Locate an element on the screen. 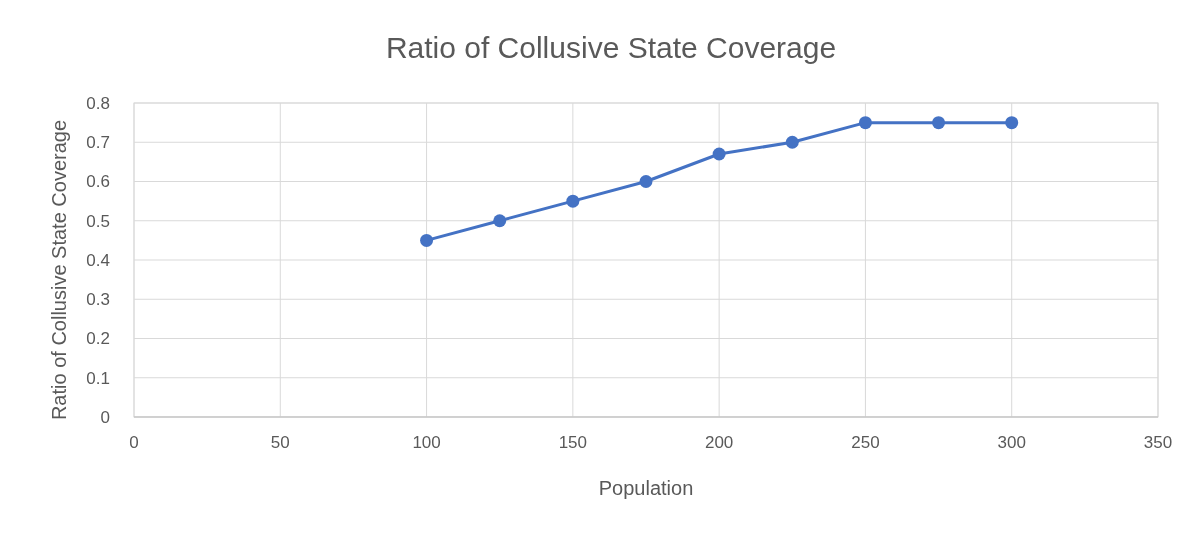  y-tick-label: 0.4 is located at coordinates (98, 260).